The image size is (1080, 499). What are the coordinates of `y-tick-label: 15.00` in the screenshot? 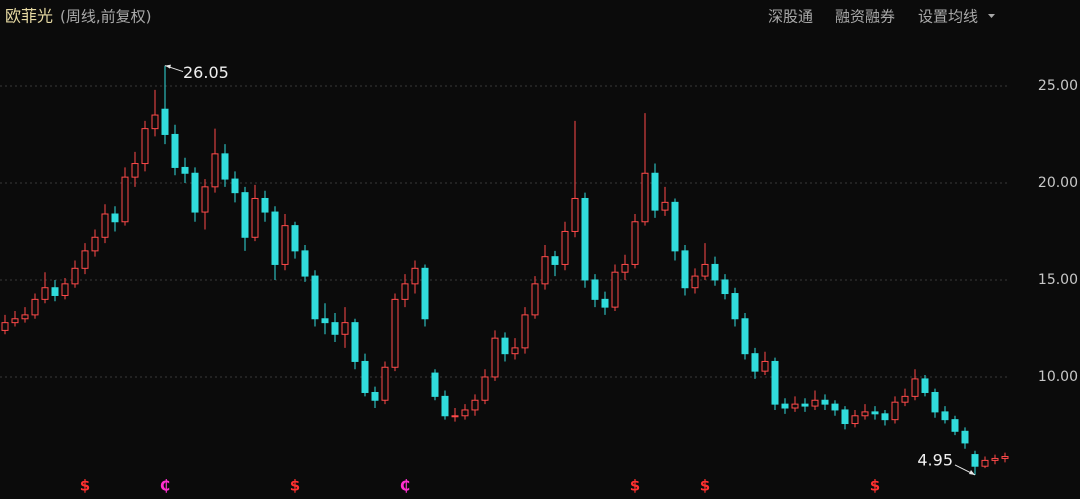 It's located at (1058, 280).